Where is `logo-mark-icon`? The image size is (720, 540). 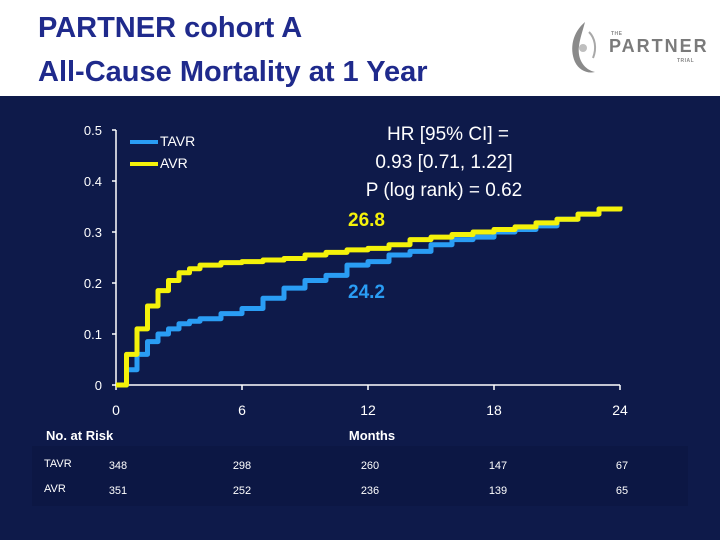
logo-mark-icon is located at coordinates (584, 47).